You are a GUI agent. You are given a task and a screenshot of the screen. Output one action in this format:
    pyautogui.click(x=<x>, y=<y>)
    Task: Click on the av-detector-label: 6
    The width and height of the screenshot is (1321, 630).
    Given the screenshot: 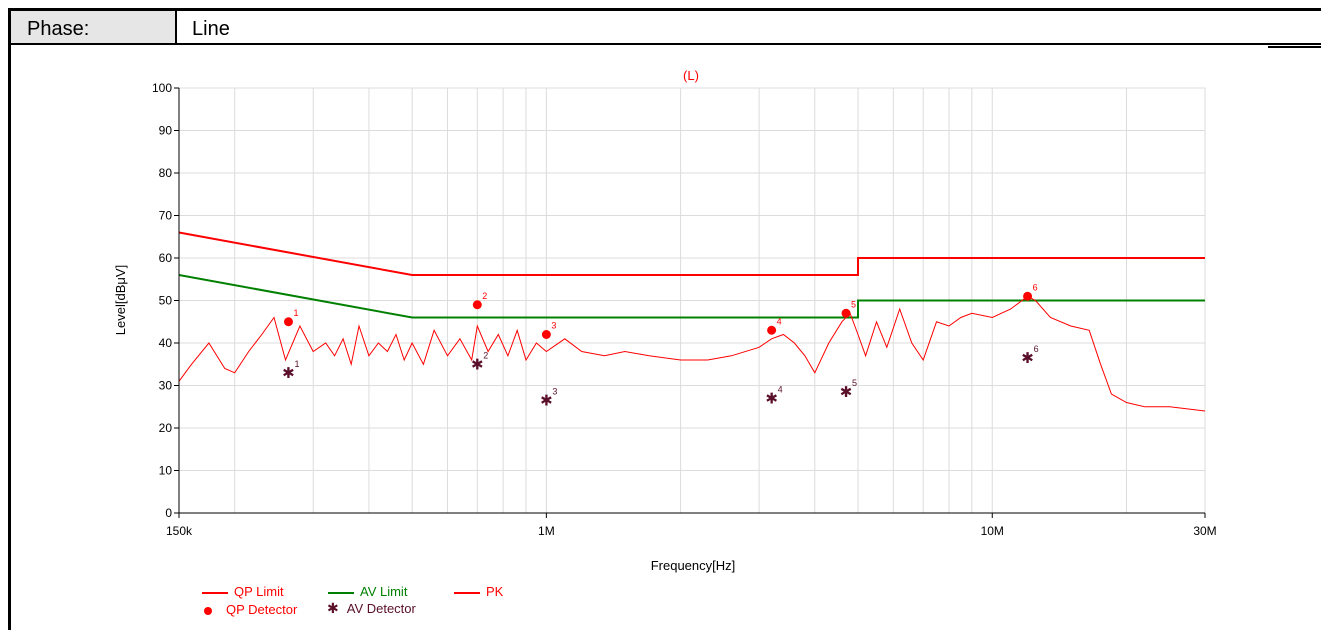 What is the action you would take?
    pyautogui.click(x=1036, y=349)
    